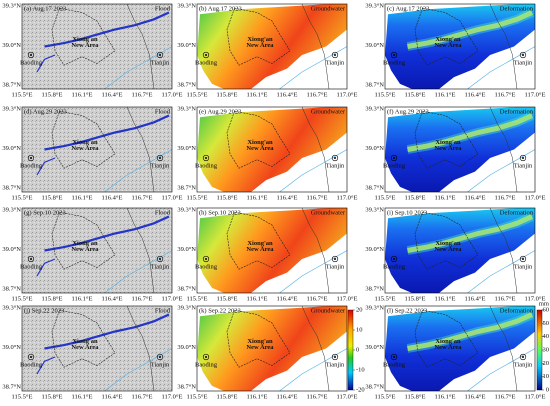  What do you see at coordinates (546, 363) in the screenshot?
I see `colorbar-tick-label: 20` at bounding box center [546, 363].